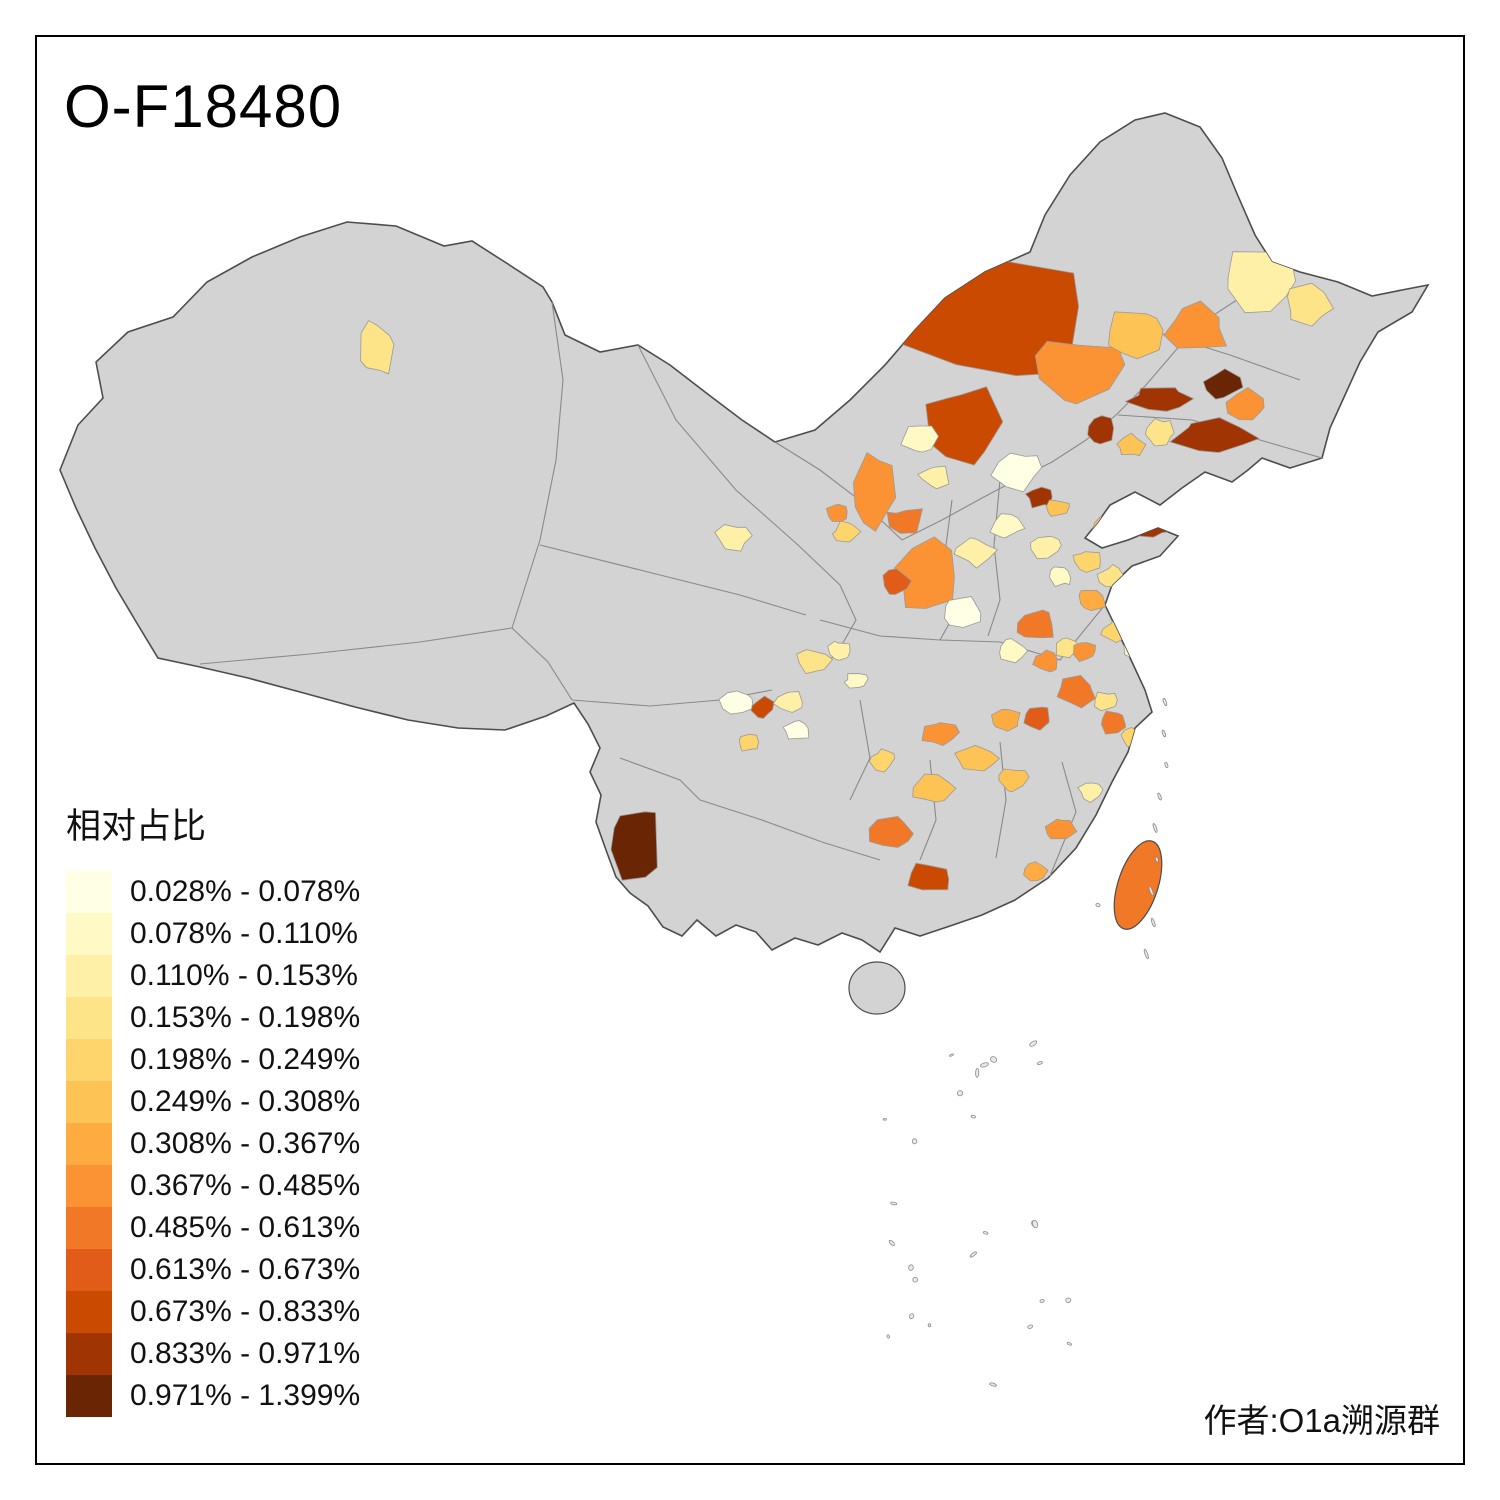 This screenshot has width=1500, height=1500. I want to click on legend-entry: 0.110% - 0.153%, so click(213, 976).